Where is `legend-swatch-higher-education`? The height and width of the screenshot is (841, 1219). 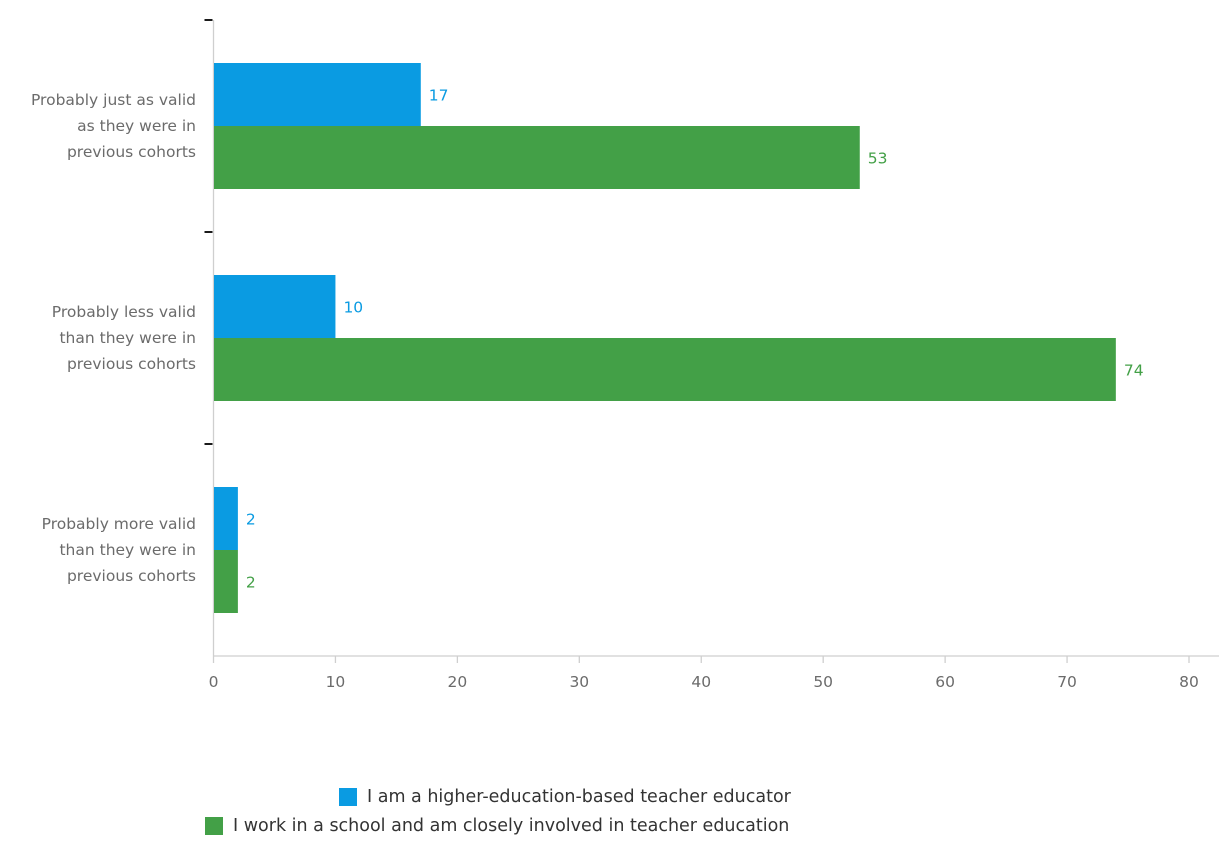
legend-swatch-higher-education is located at coordinates (348, 796).